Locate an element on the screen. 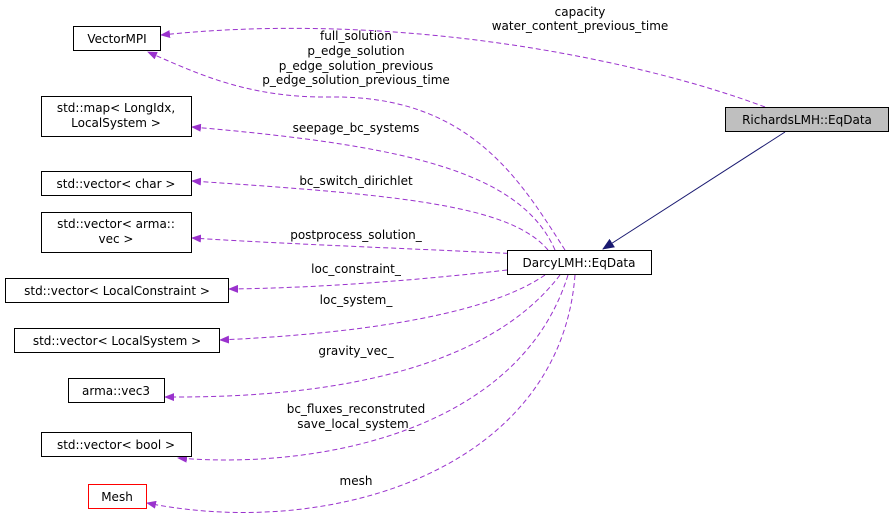 The image size is (893, 532). node-vector-char: std::vector< char > is located at coordinates (116, 183).